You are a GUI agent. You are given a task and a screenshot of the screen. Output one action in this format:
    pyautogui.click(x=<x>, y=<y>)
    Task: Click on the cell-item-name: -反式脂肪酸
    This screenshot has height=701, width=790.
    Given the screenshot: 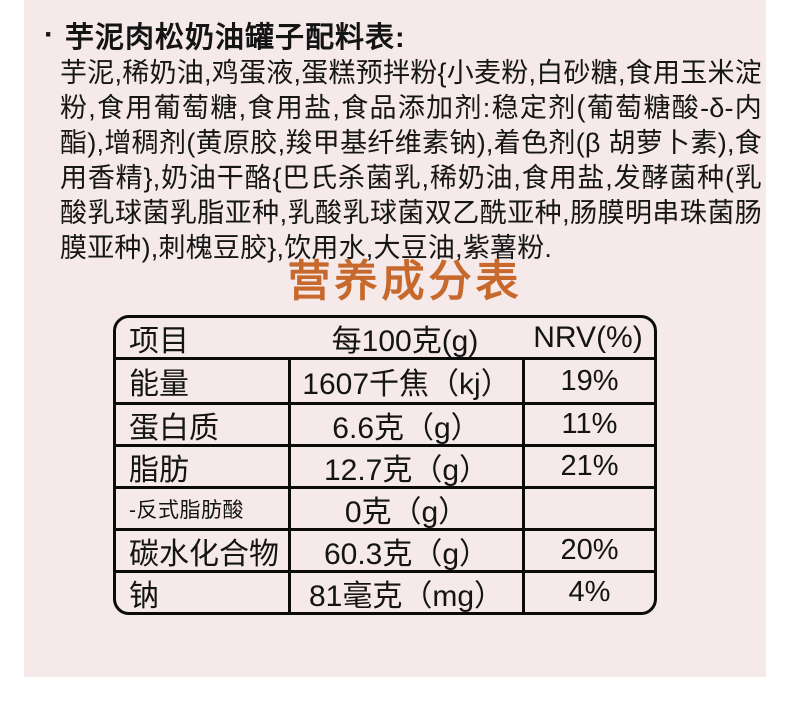 What is the action you would take?
    pyautogui.click(x=186, y=510)
    